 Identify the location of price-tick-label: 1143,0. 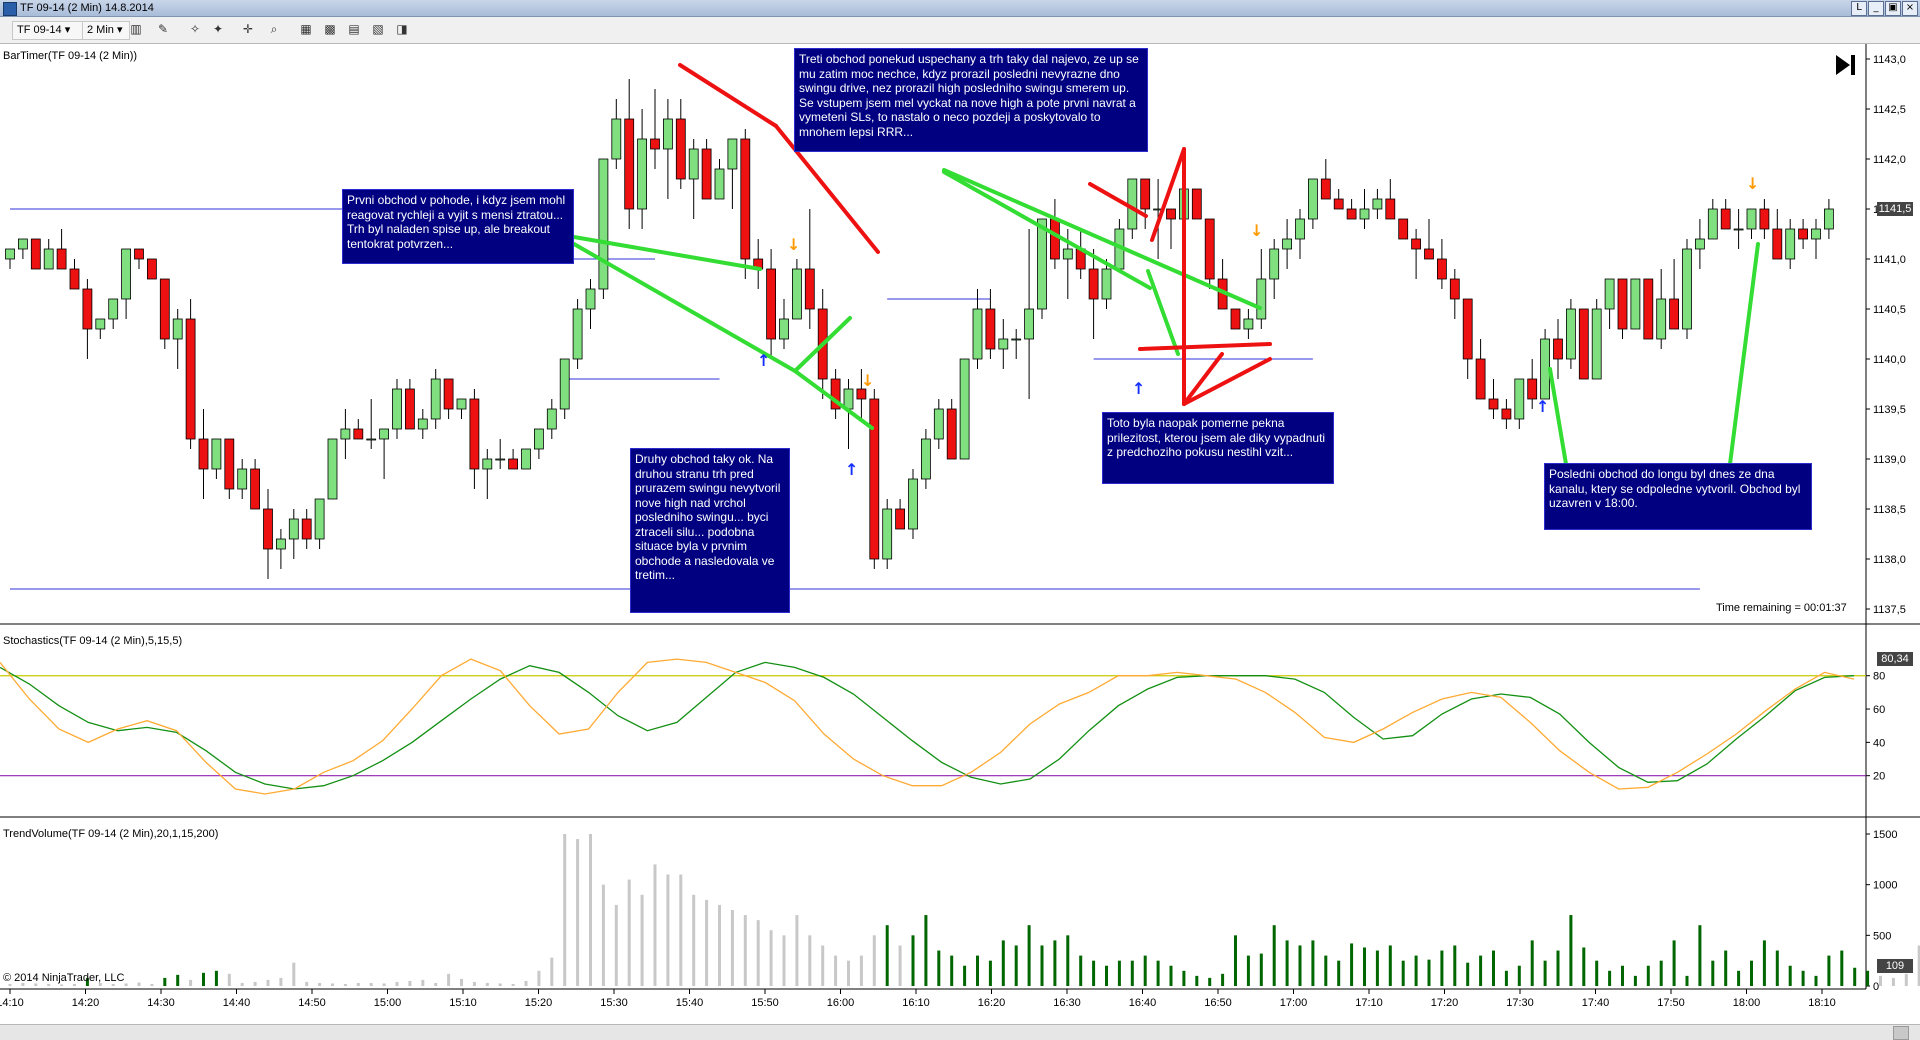
(1889, 60).